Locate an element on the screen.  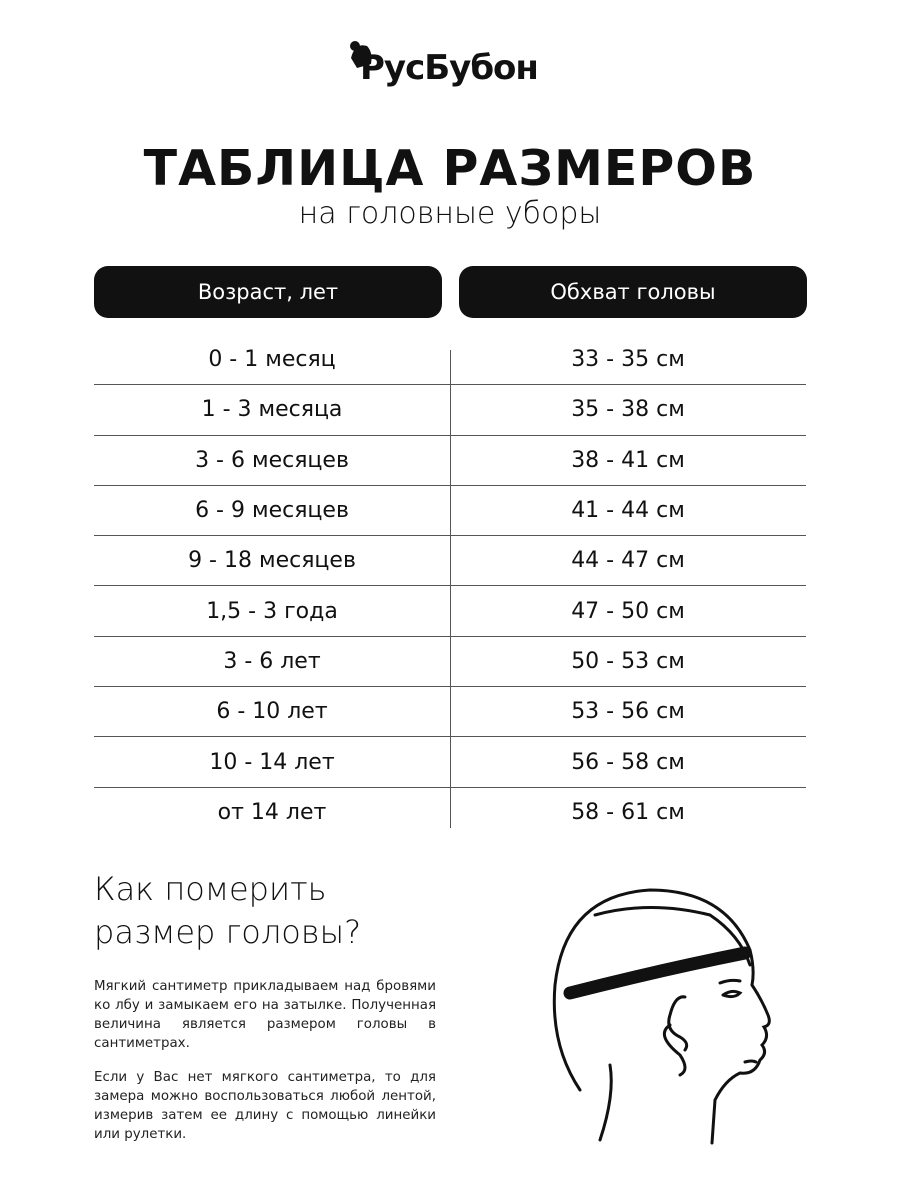
howto-title-line1: Как померить is located at coordinates (210, 889).